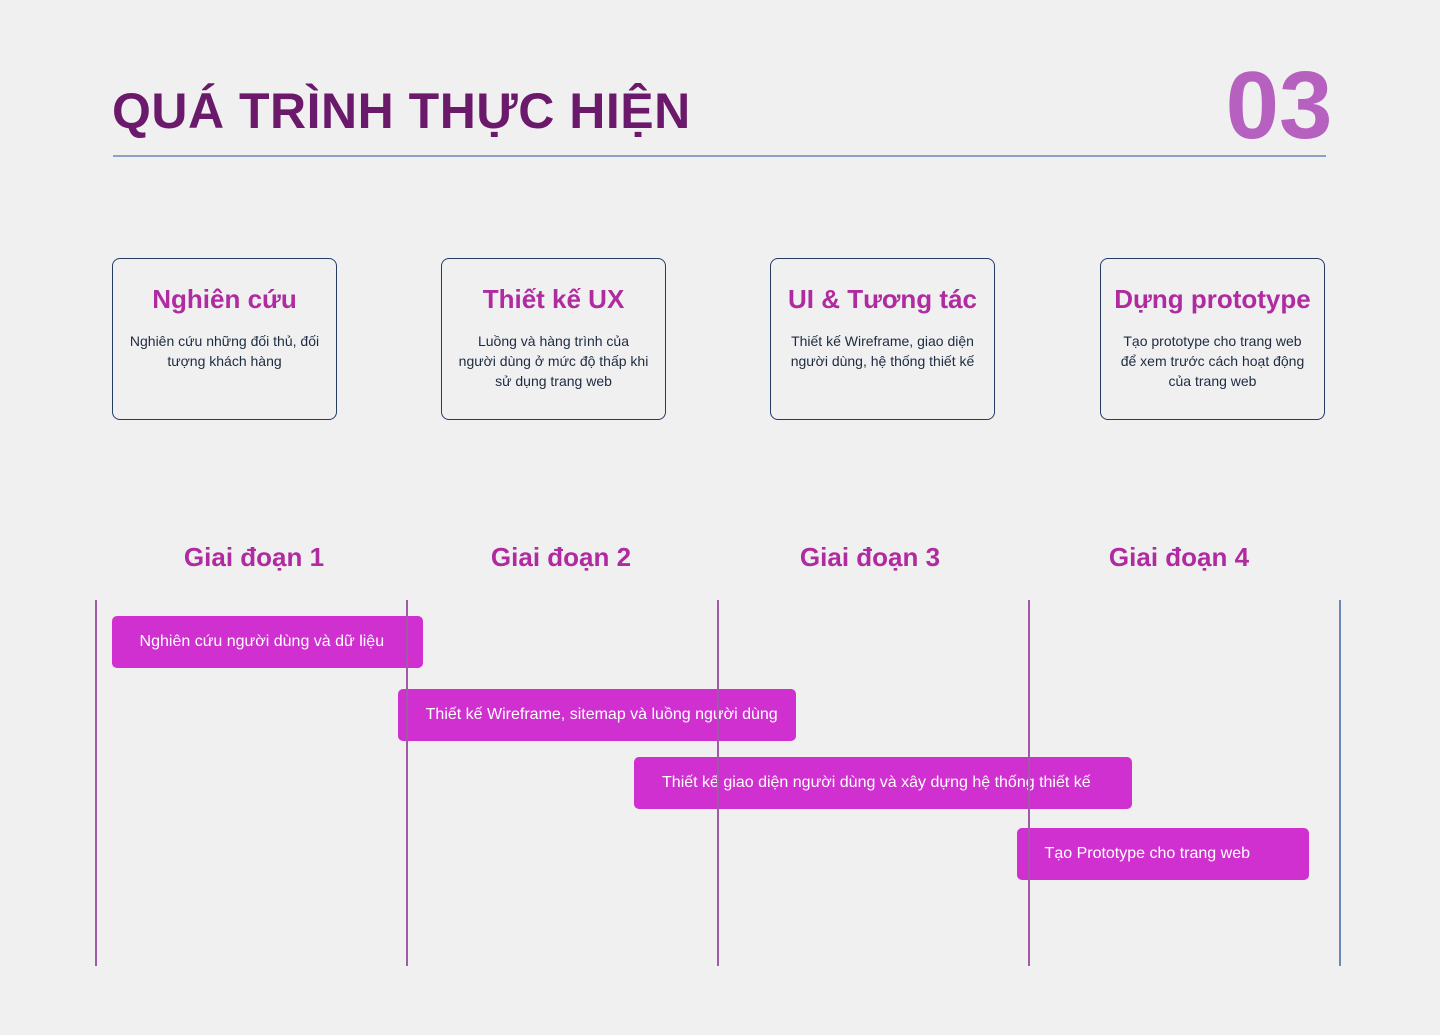 The image size is (1440, 1035). What do you see at coordinates (561, 557) in the screenshot?
I see `phase-label-2: Giai đoạn 2` at bounding box center [561, 557].